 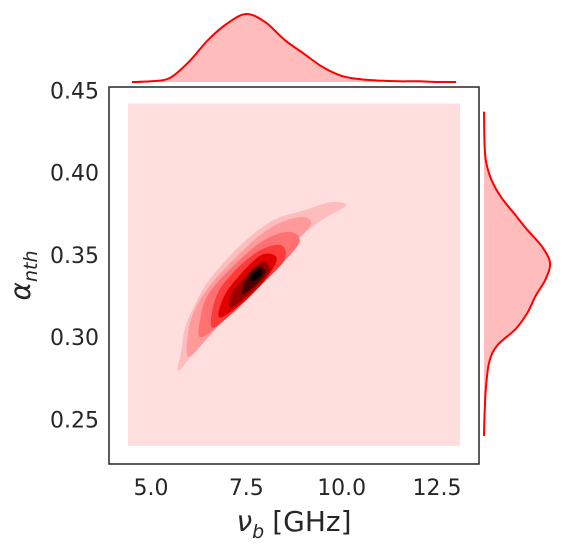 What do you see at coordinates (20, 291) in the screenshot?
I see `y-axis-label-symbol: α` at bounding box center [20, 291].